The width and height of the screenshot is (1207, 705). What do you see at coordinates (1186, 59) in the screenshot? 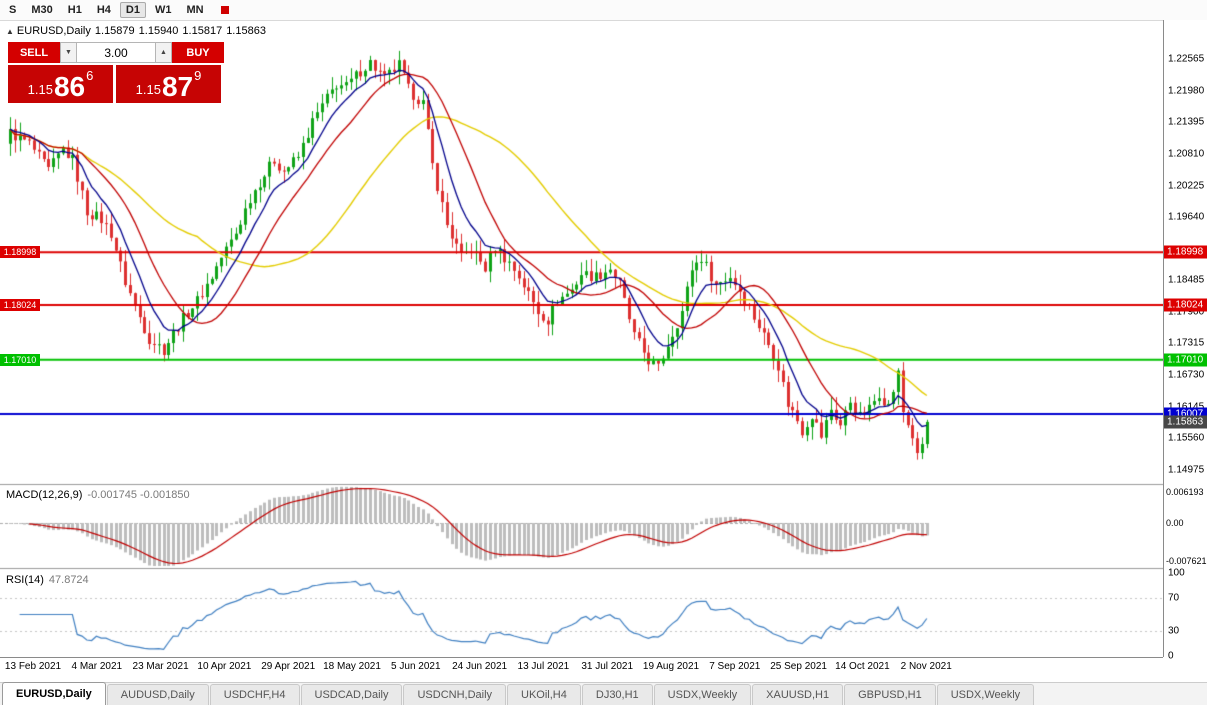
I see `price-scale-tick: 1.22565` at bounding box center [1186, 59].